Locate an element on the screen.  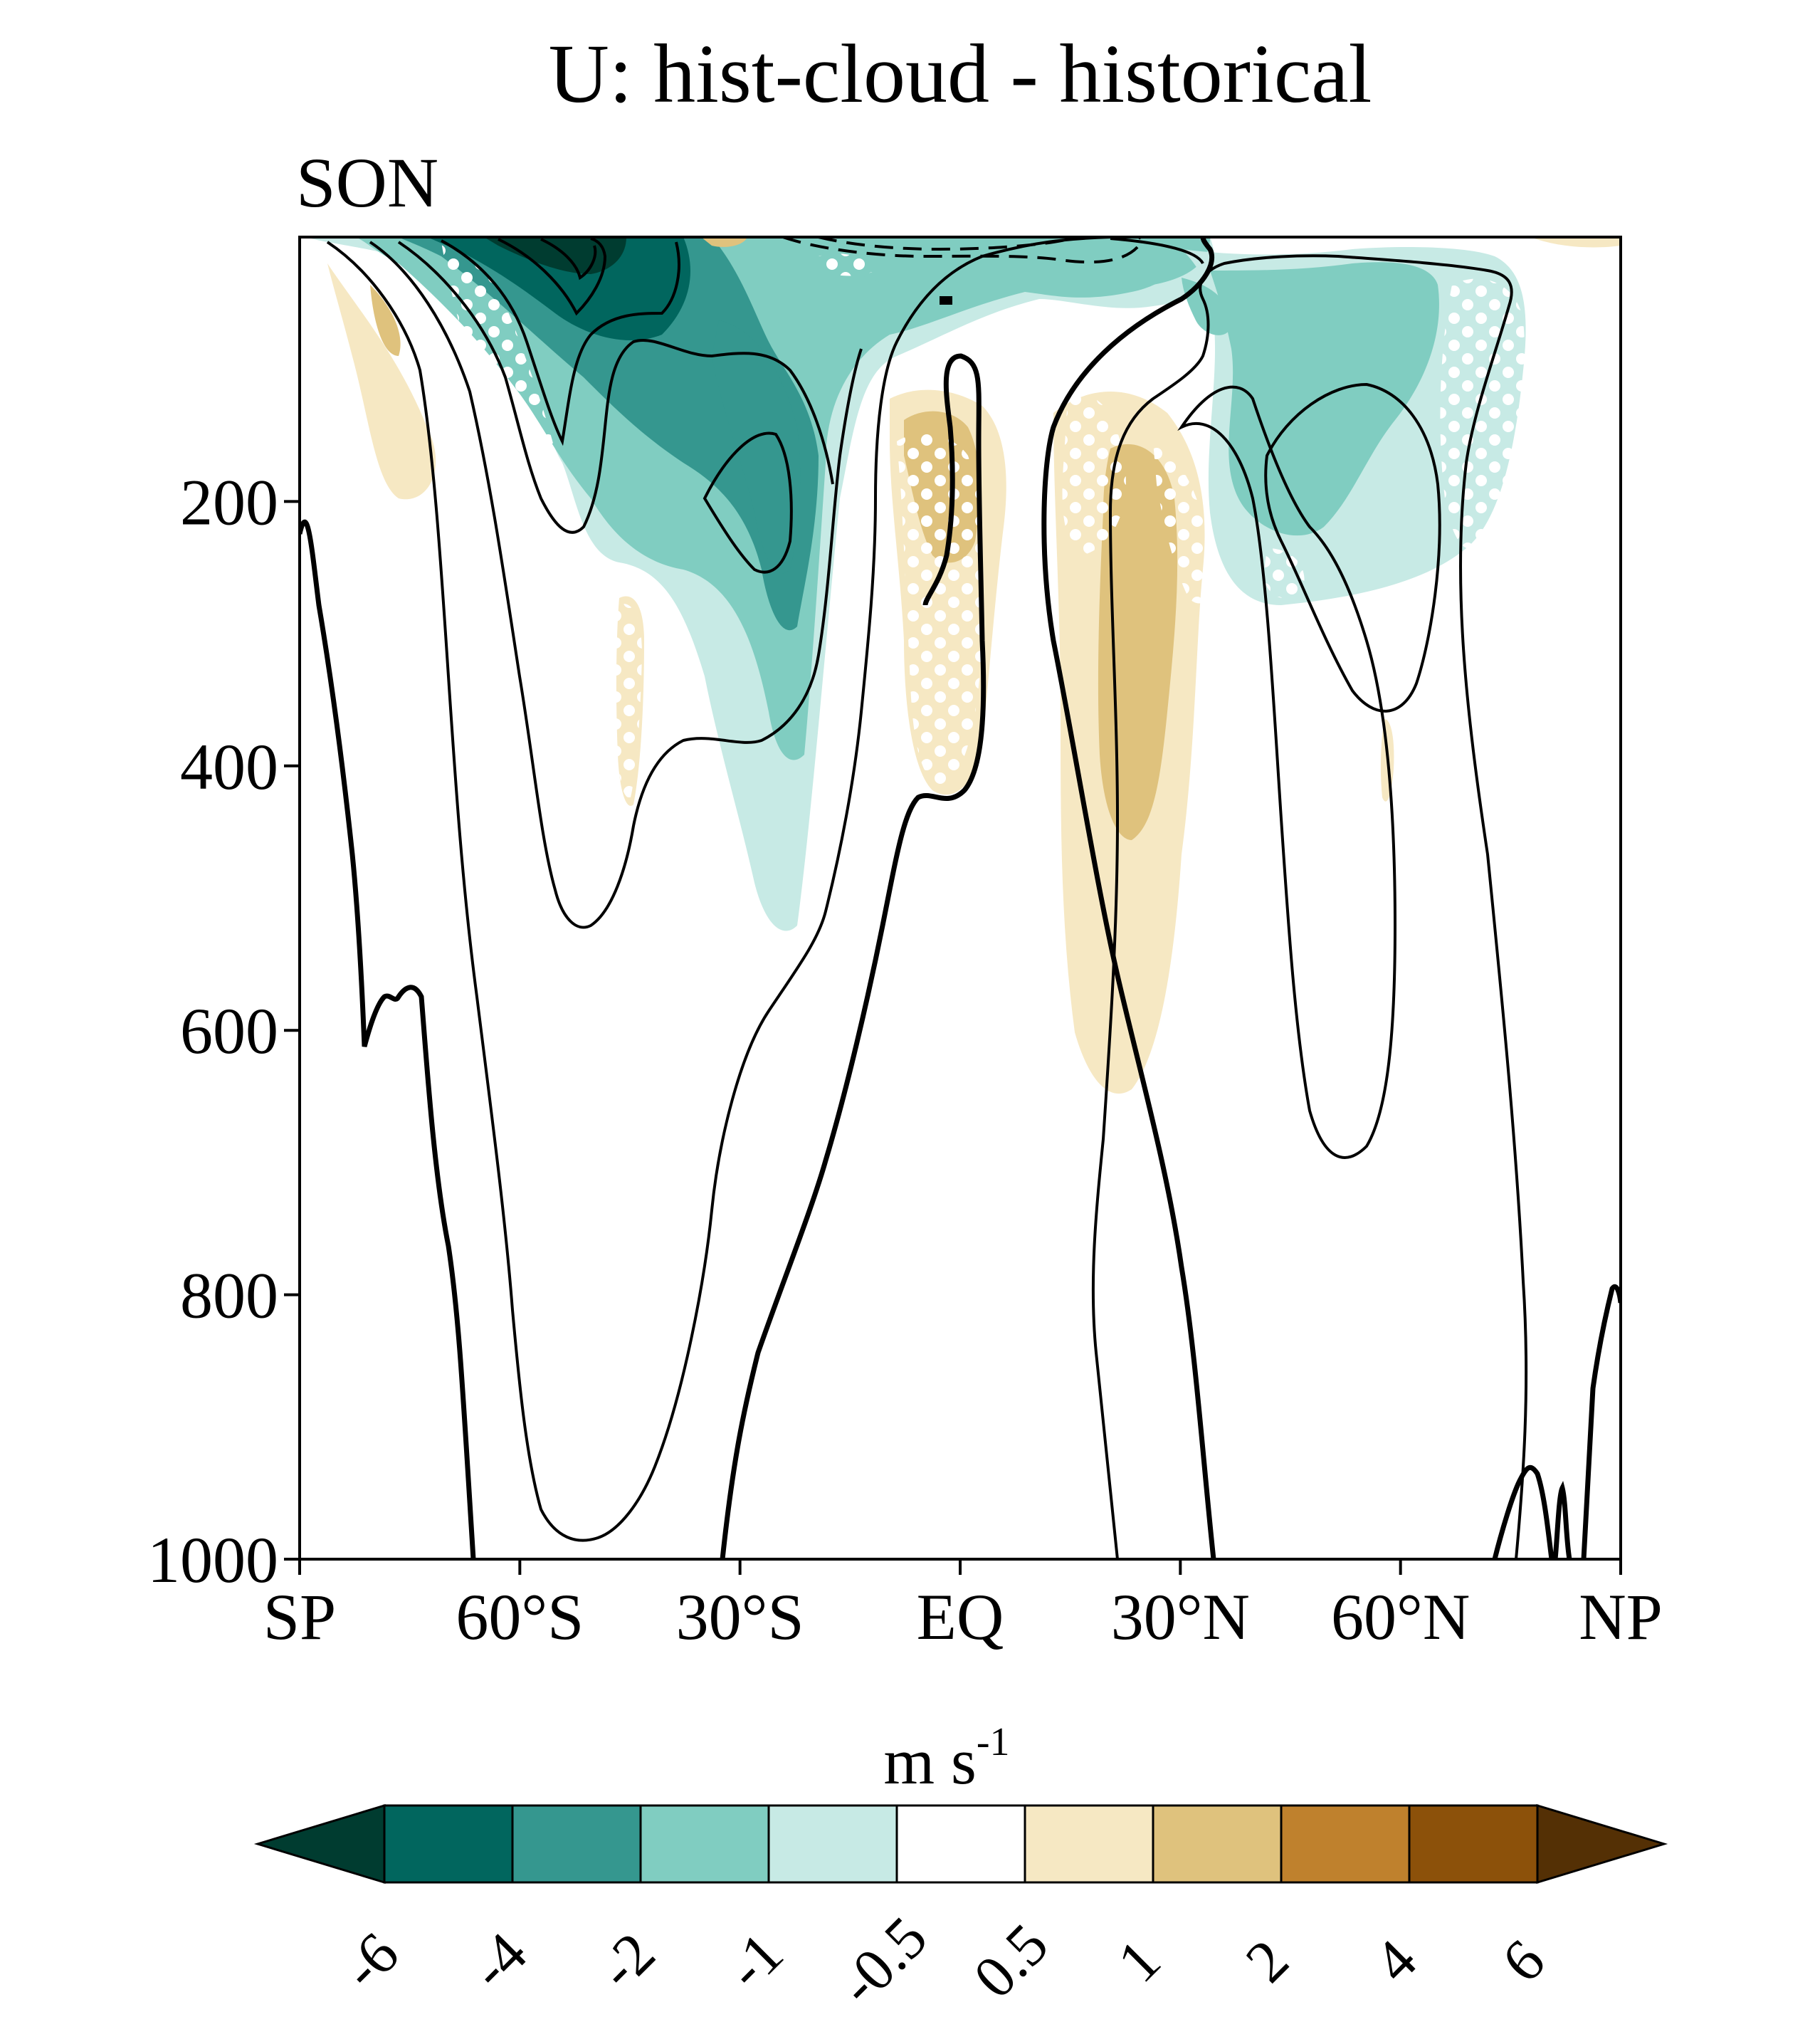
shade-brown-top-nh is located at coordinates (1575, 243).